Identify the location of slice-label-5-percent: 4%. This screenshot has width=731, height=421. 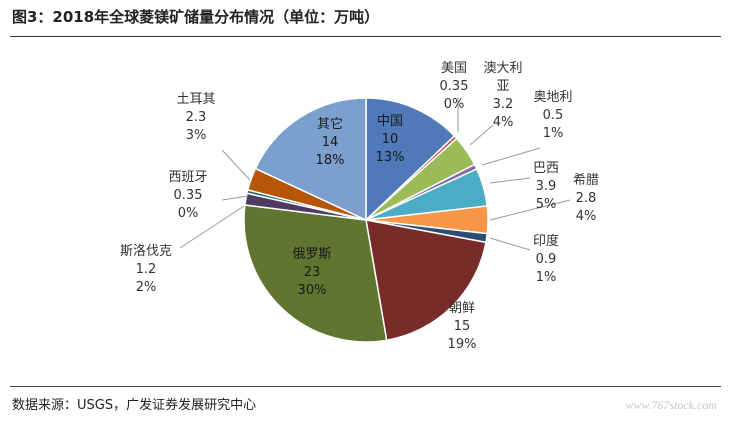
(586, 216).